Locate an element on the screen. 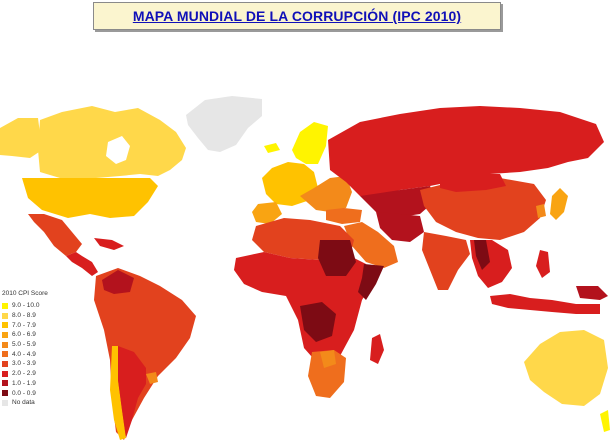  legend-label: 8.0 - 8.9 is located at coordinates (24, 316).